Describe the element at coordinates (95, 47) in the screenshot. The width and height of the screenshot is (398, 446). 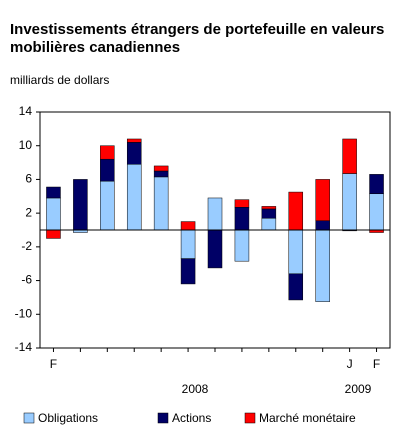
I see `chart-title: mobilières canadiennes` at that location.